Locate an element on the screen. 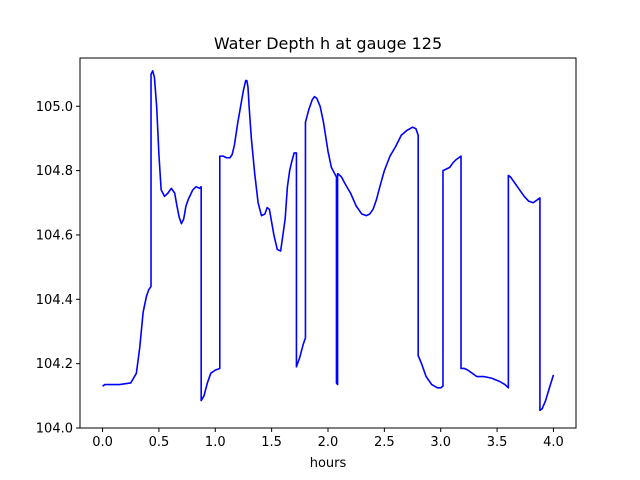 Image resolution: width=640 pixels, height=480 pixels. y-tick-label: 104.8 is located at coordinates (54, 171).